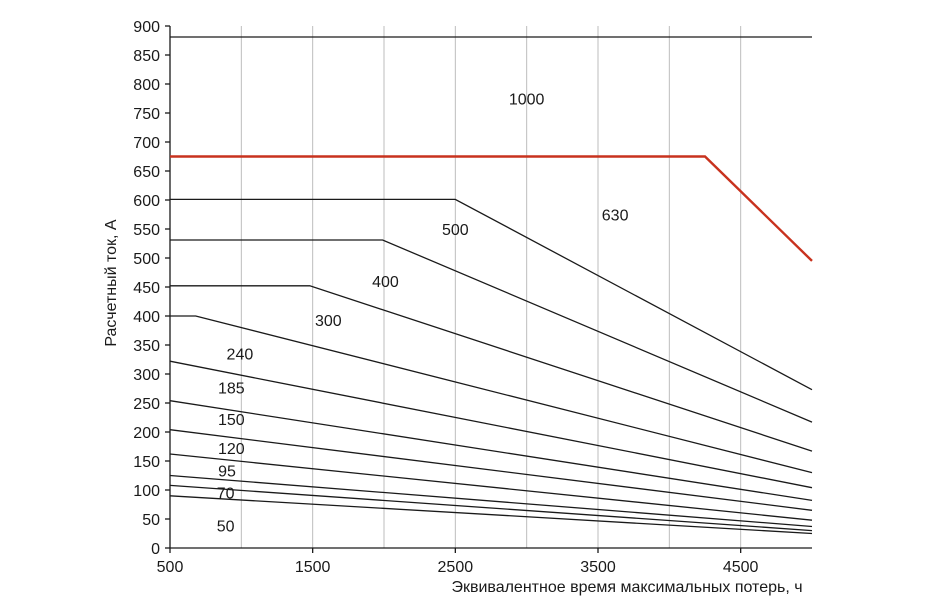 The width and height of the screenshot is (952, 611). What do you see at coordinates (146, 317) in the screenshot?
I see `y-tick-label: 400` at bounding box center [146, 317].